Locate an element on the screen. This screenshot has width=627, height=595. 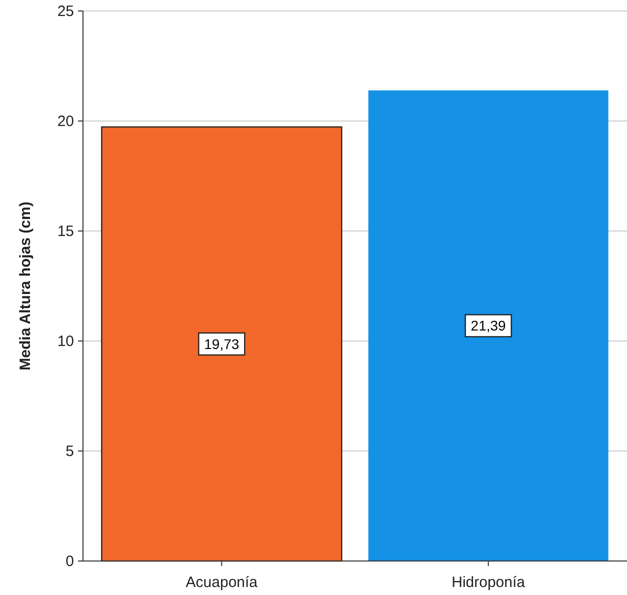
y-tick-label: 15 is located at coordinates (65, 231).